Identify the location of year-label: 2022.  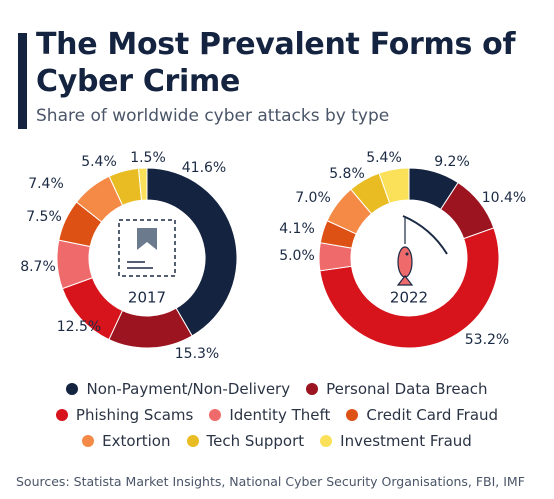
(409, 298).